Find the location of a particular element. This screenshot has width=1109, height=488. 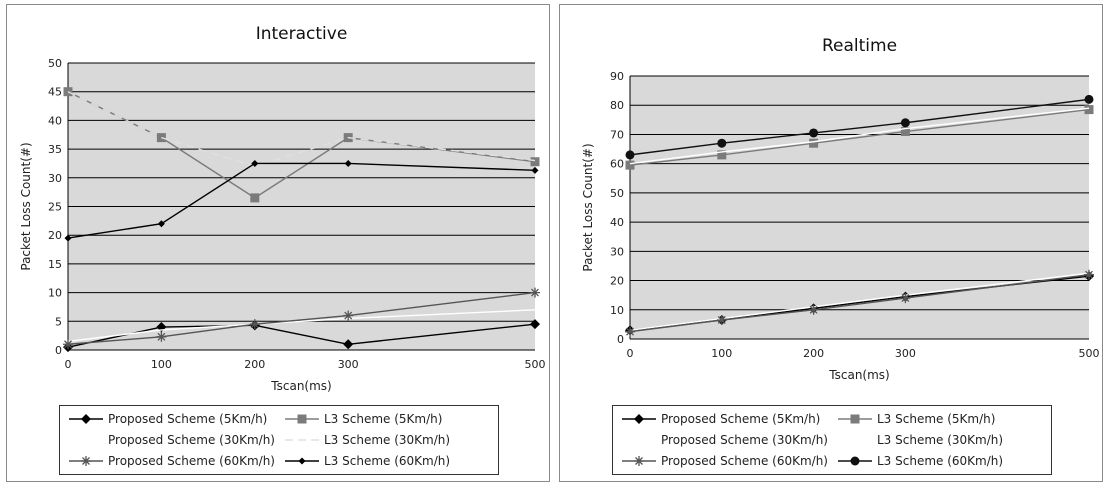

y-tick-label: 30 is located at coordinates (55, 178).